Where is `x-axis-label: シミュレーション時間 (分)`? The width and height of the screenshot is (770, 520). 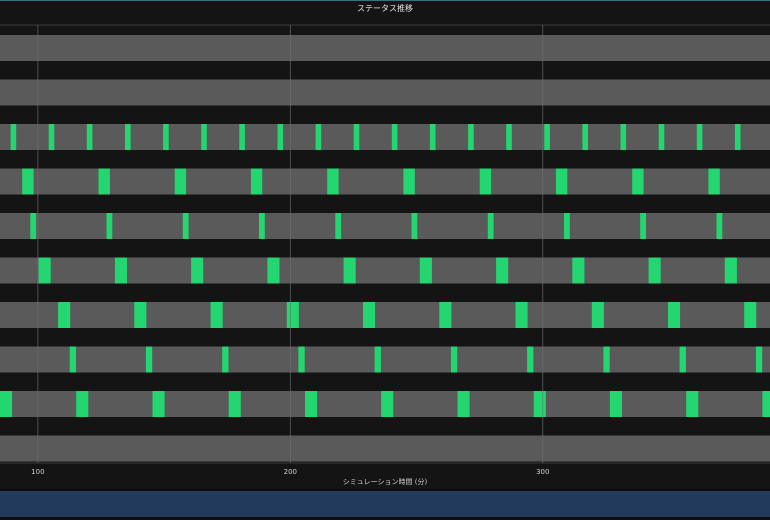
x-axis-label: シミュレーション時間 (分) is located at coordinates (385, 482).